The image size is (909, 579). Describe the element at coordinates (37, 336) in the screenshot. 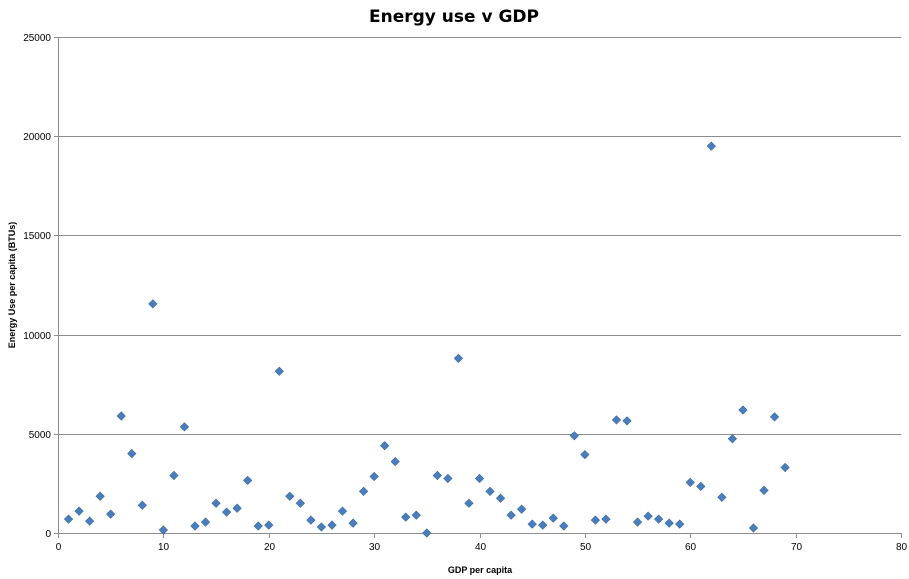

I see `y-tick-label: 10000` at that location.